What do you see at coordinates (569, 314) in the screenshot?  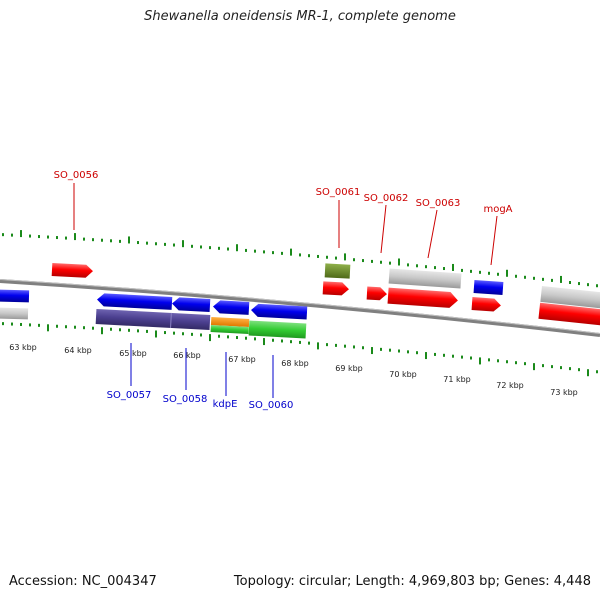 I see `feature-right-edge-red` at bounding box center [569, 314].